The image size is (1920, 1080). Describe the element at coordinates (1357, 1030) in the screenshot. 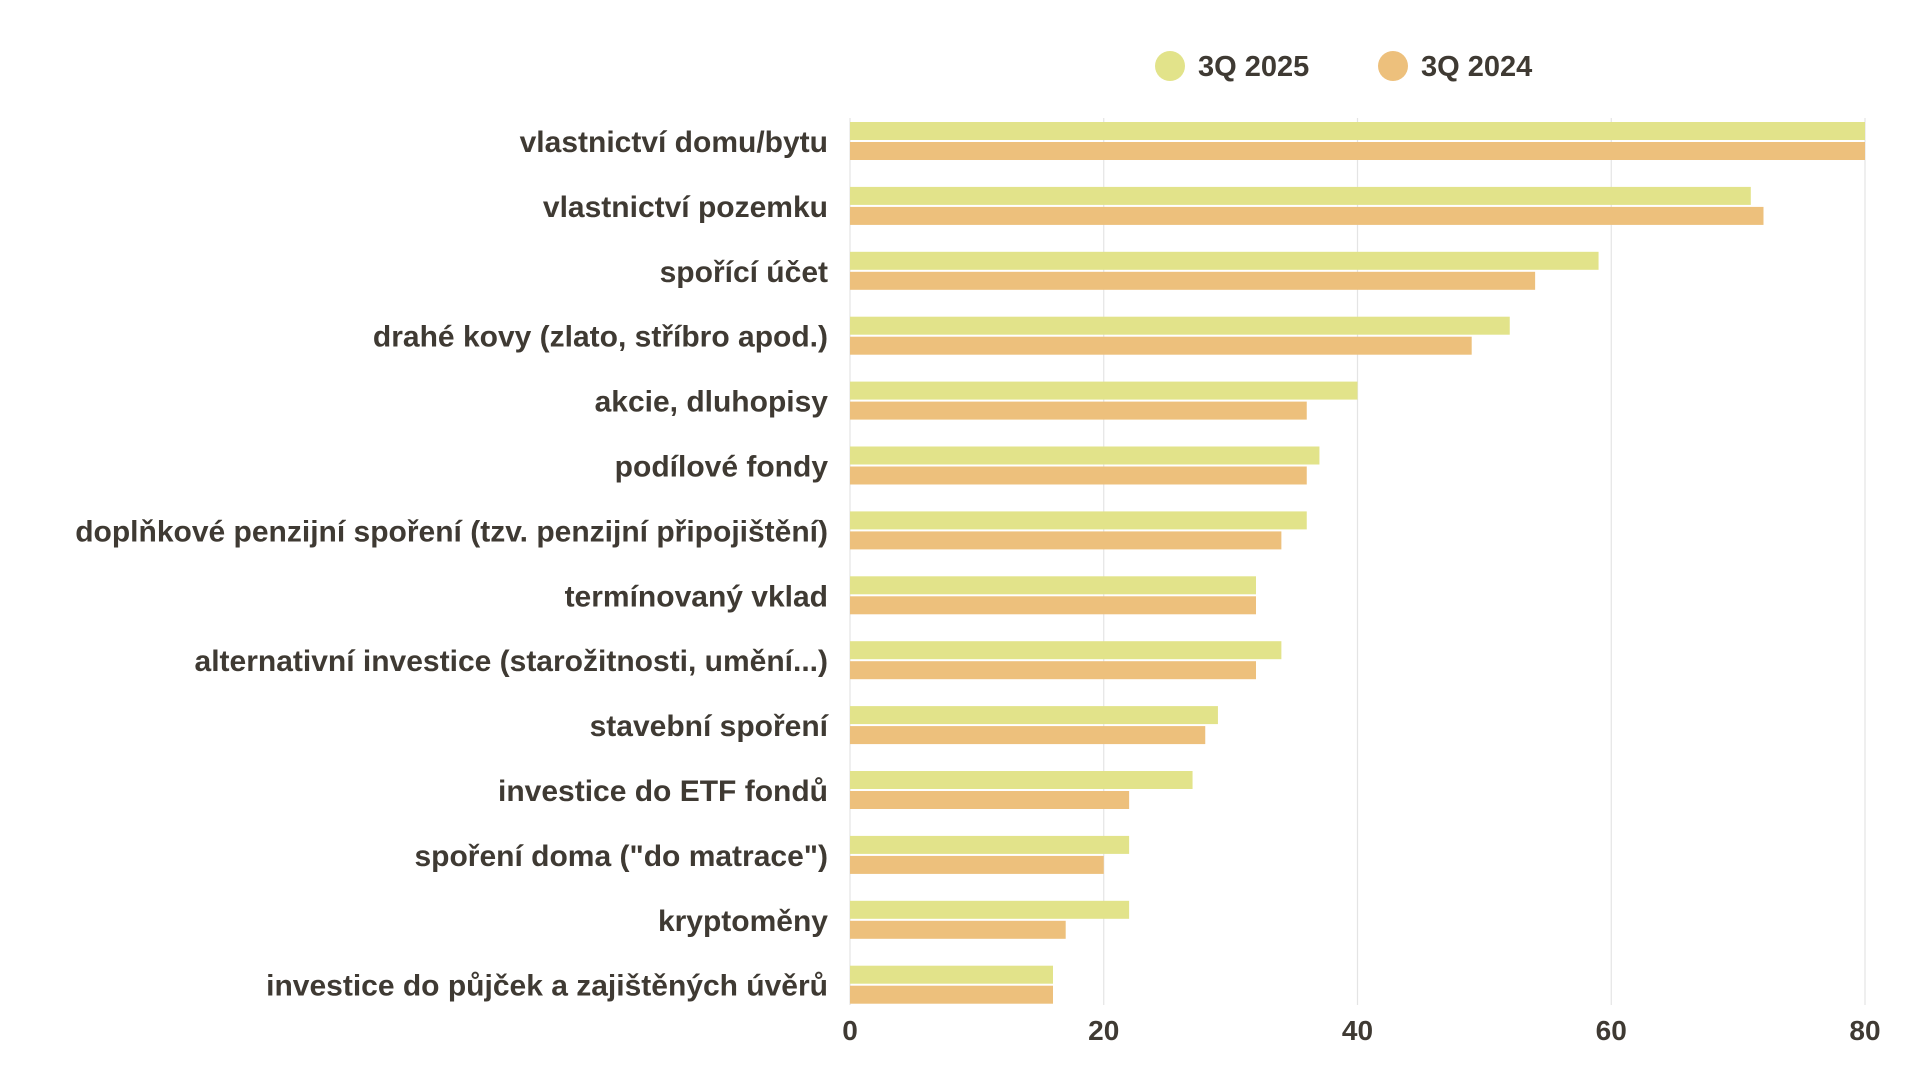

I see `x-tick-label: 40` at that location.